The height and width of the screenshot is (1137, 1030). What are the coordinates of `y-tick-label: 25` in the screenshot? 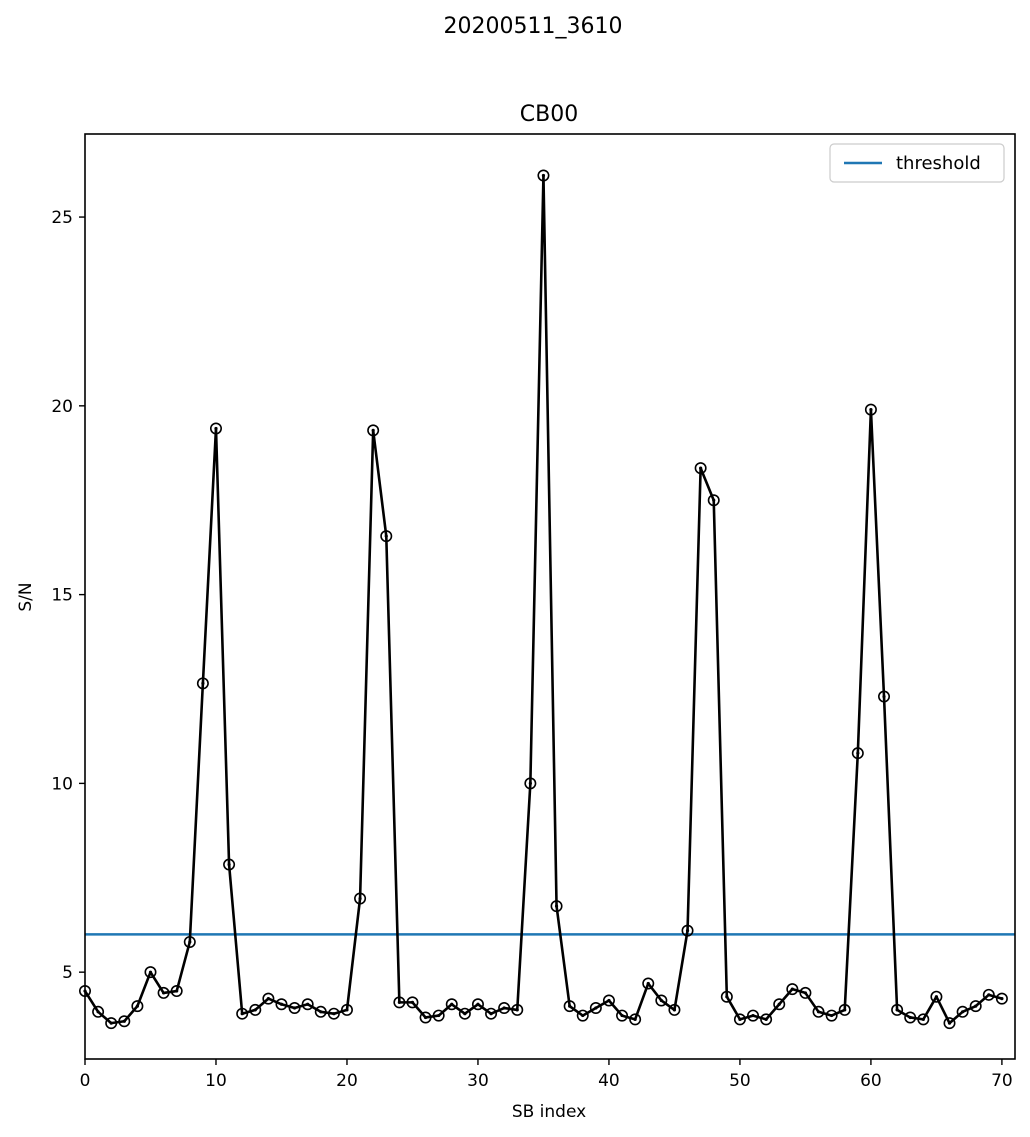 It's located at (62, 218).